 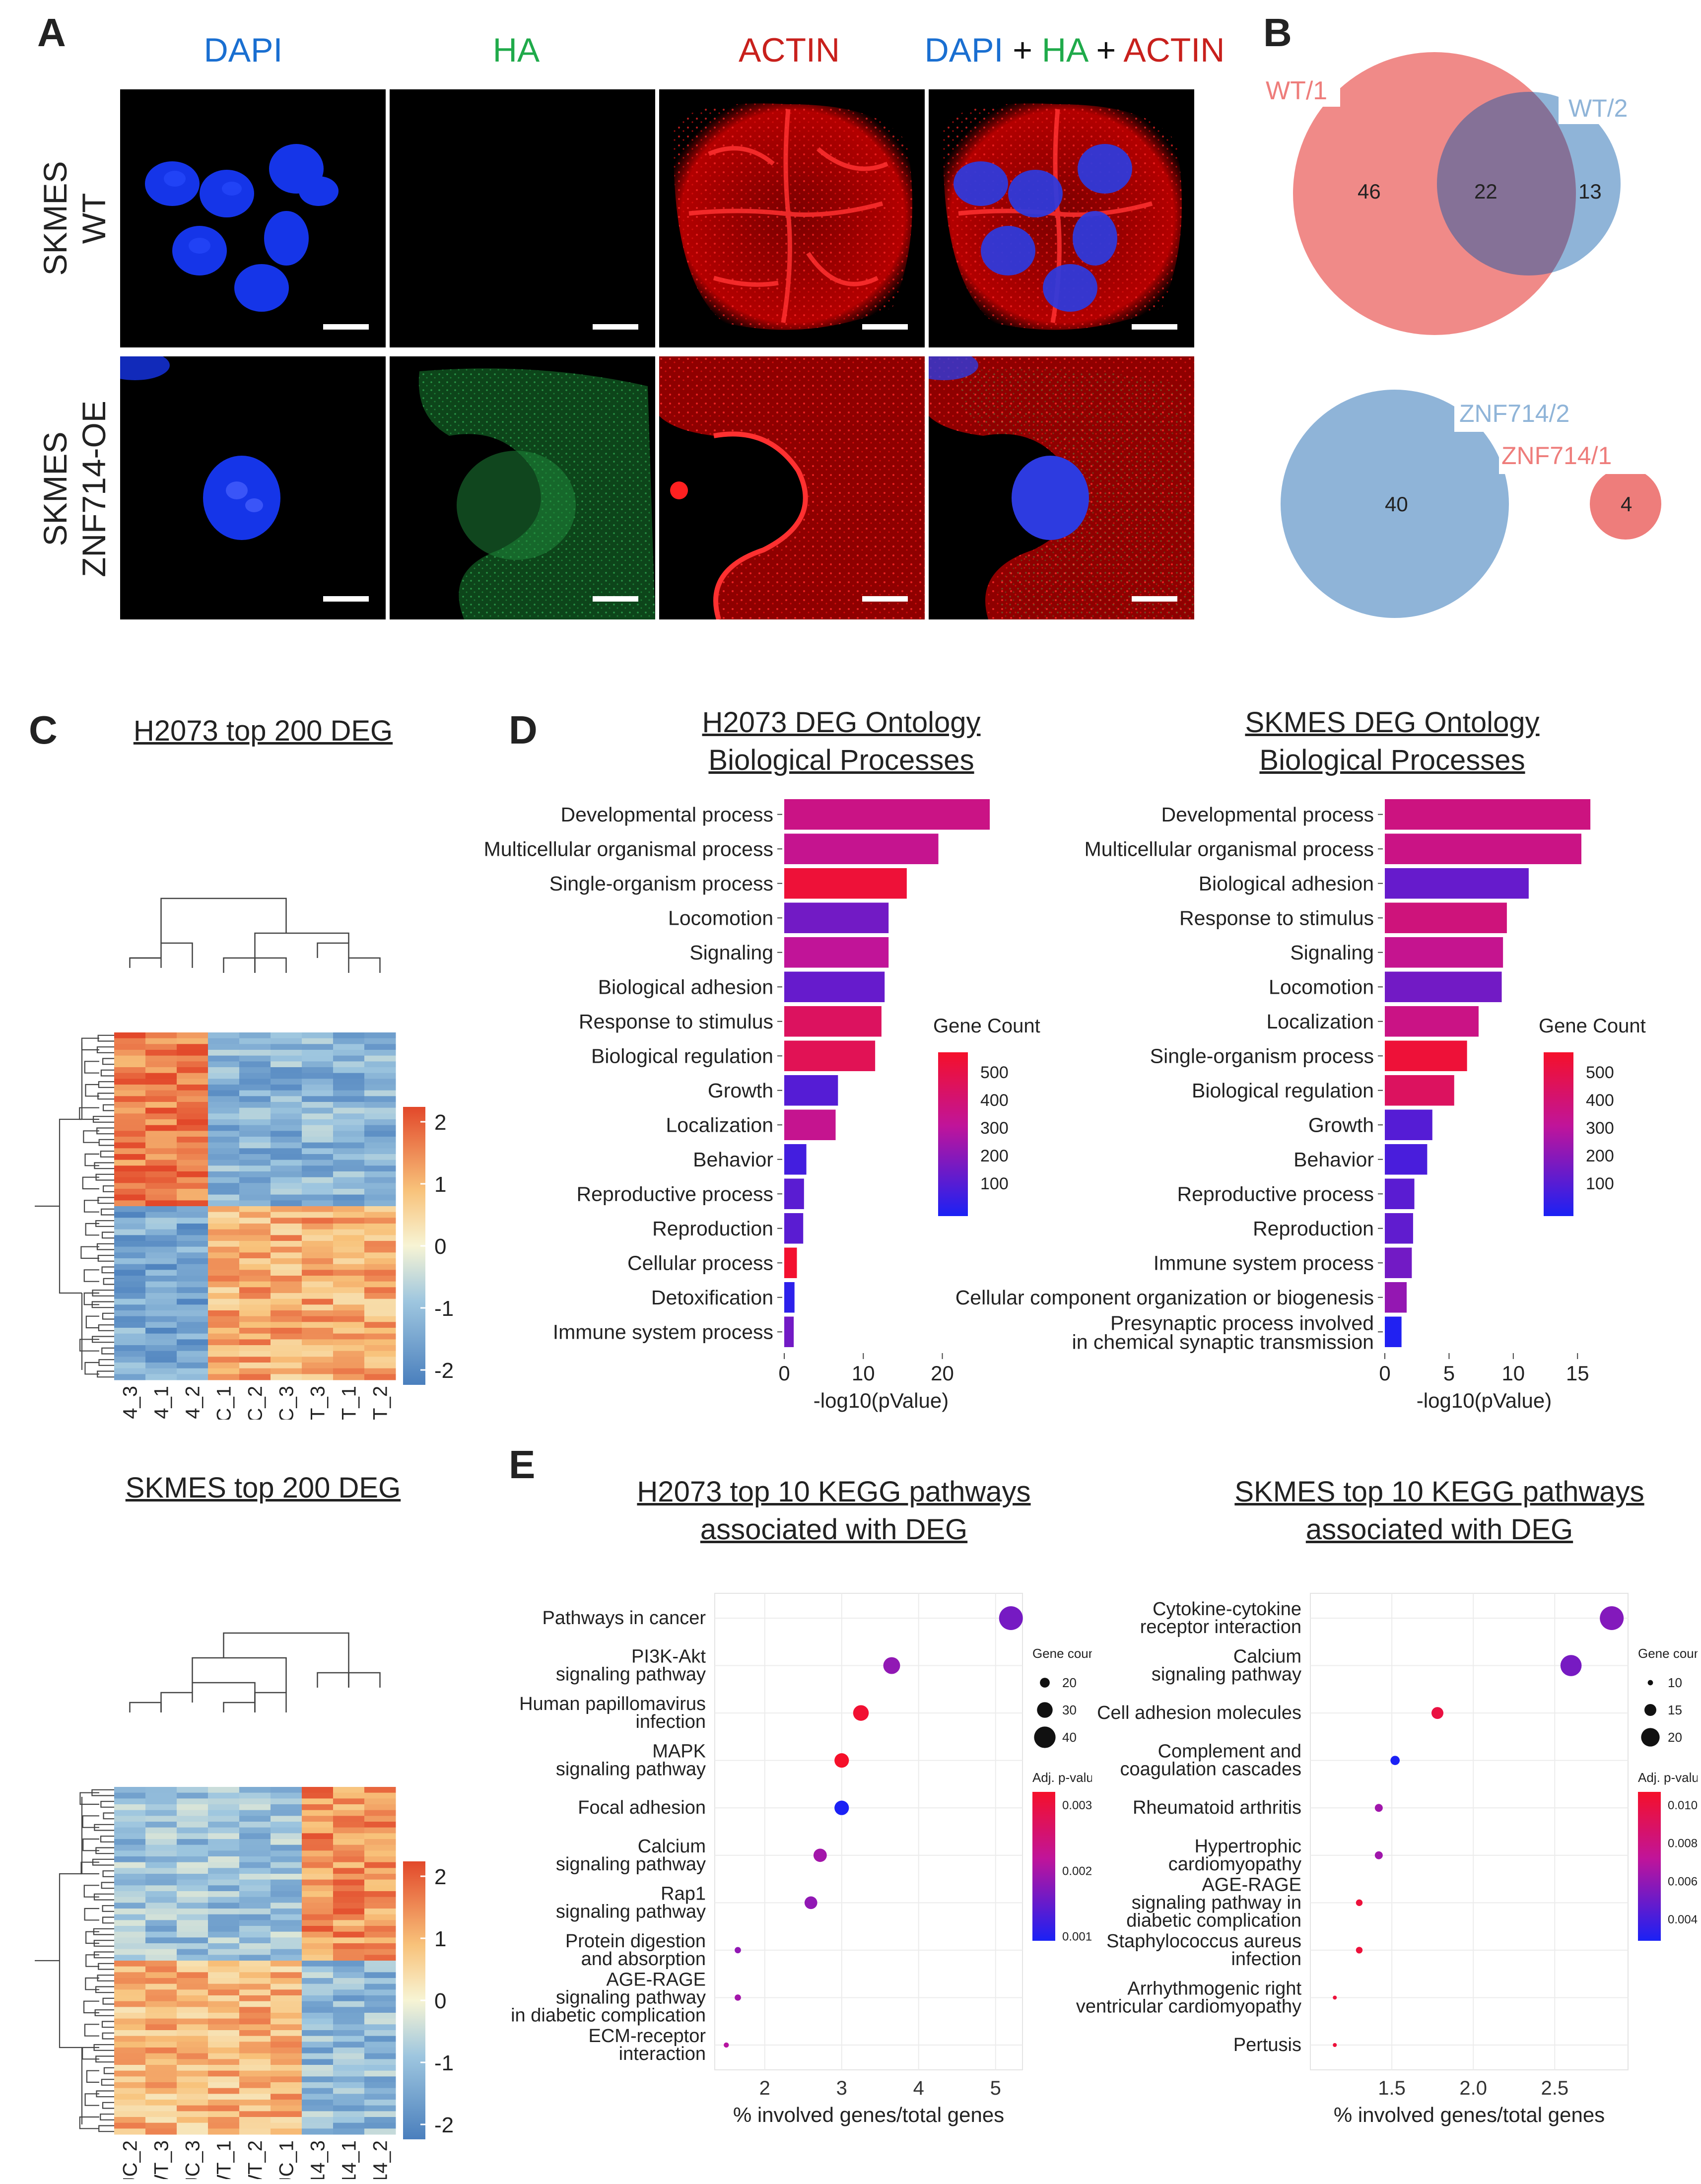 I want to click on size-legend-dot, so click(x=1650, y=1710).